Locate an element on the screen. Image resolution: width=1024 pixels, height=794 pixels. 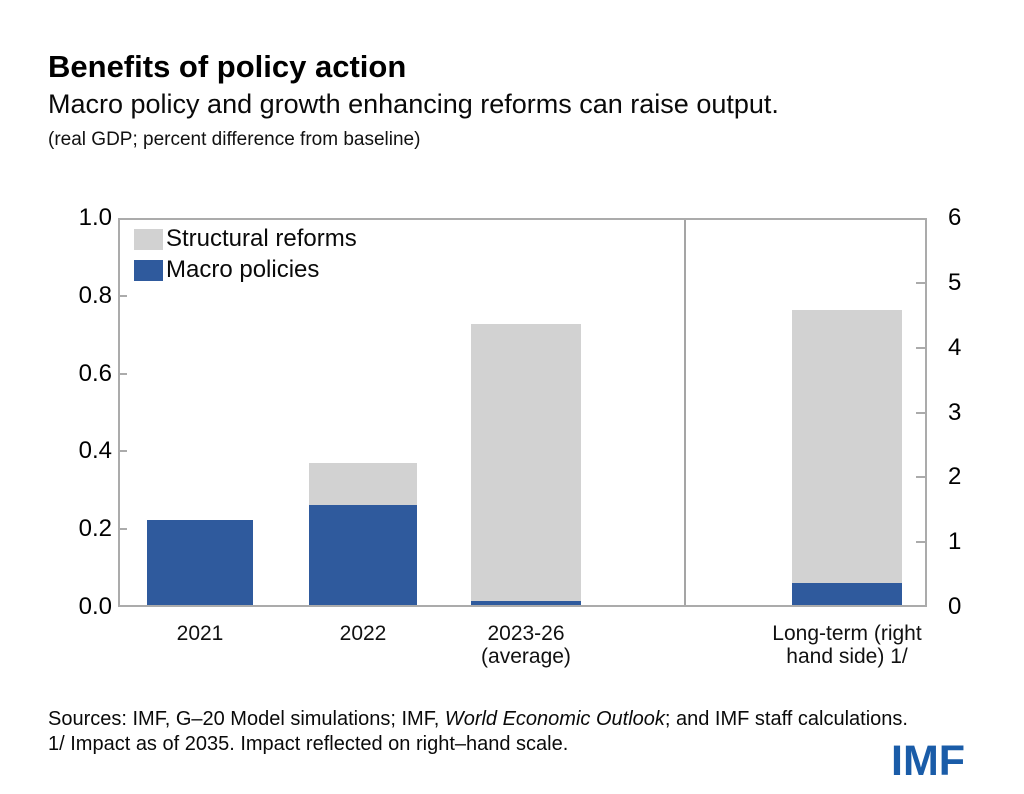
imf-logo: IMF is located at coordinates (928, 761).